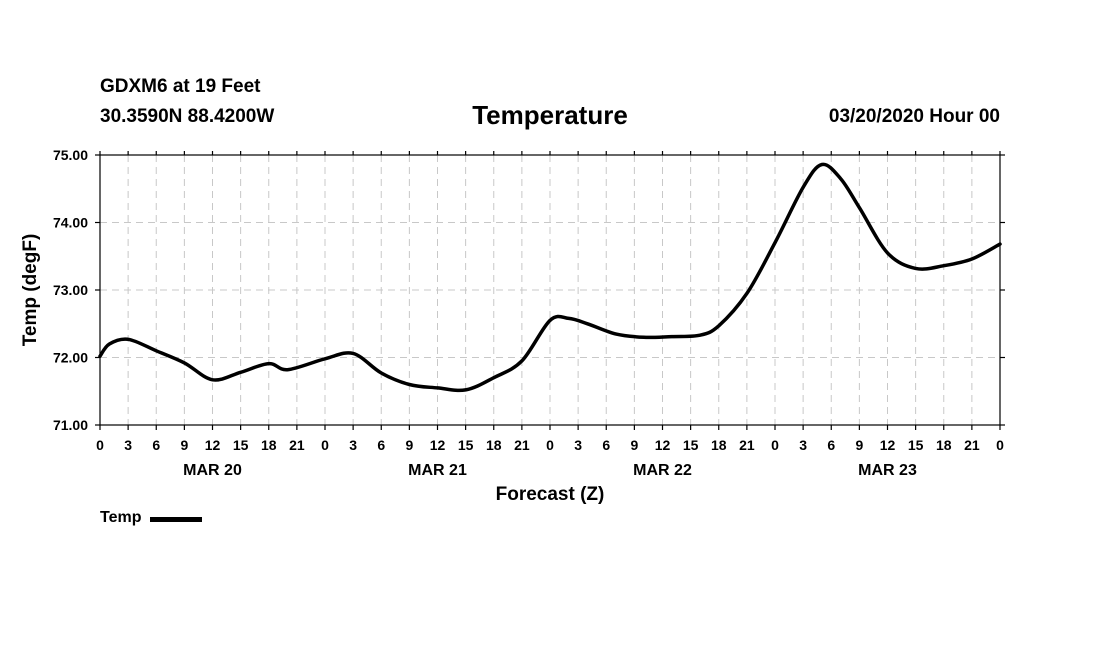 Image resolution: width=1100 pixels, height=650 pixels. I want to click on coordinates-label: 30.3590N 88.4200W, so click(187, 116).